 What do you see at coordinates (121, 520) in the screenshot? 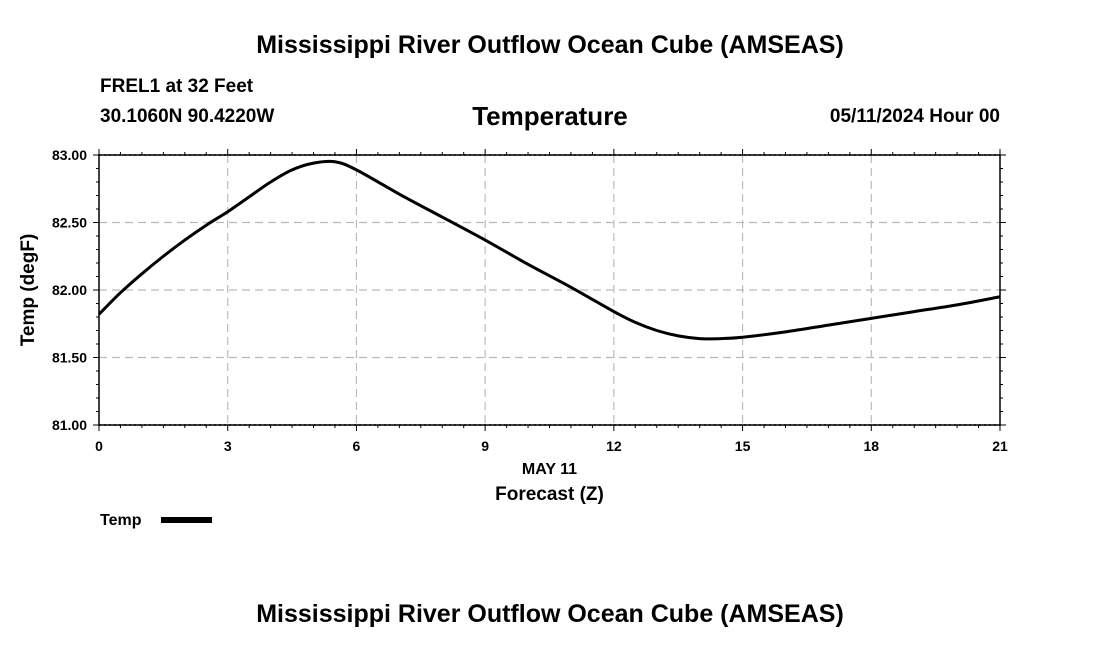
I see `legend-label: Temp` at bounding box center [121, 520].